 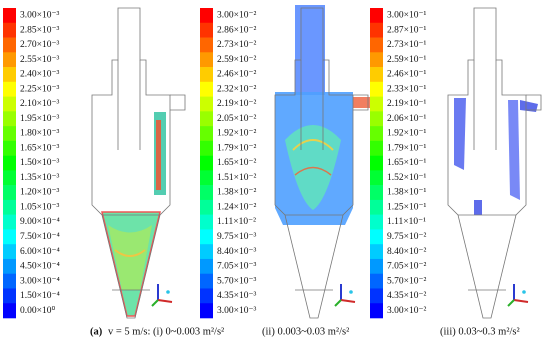 I want to click on colorbar-label: 2.46×10⁻², so click(x=236, y=75).